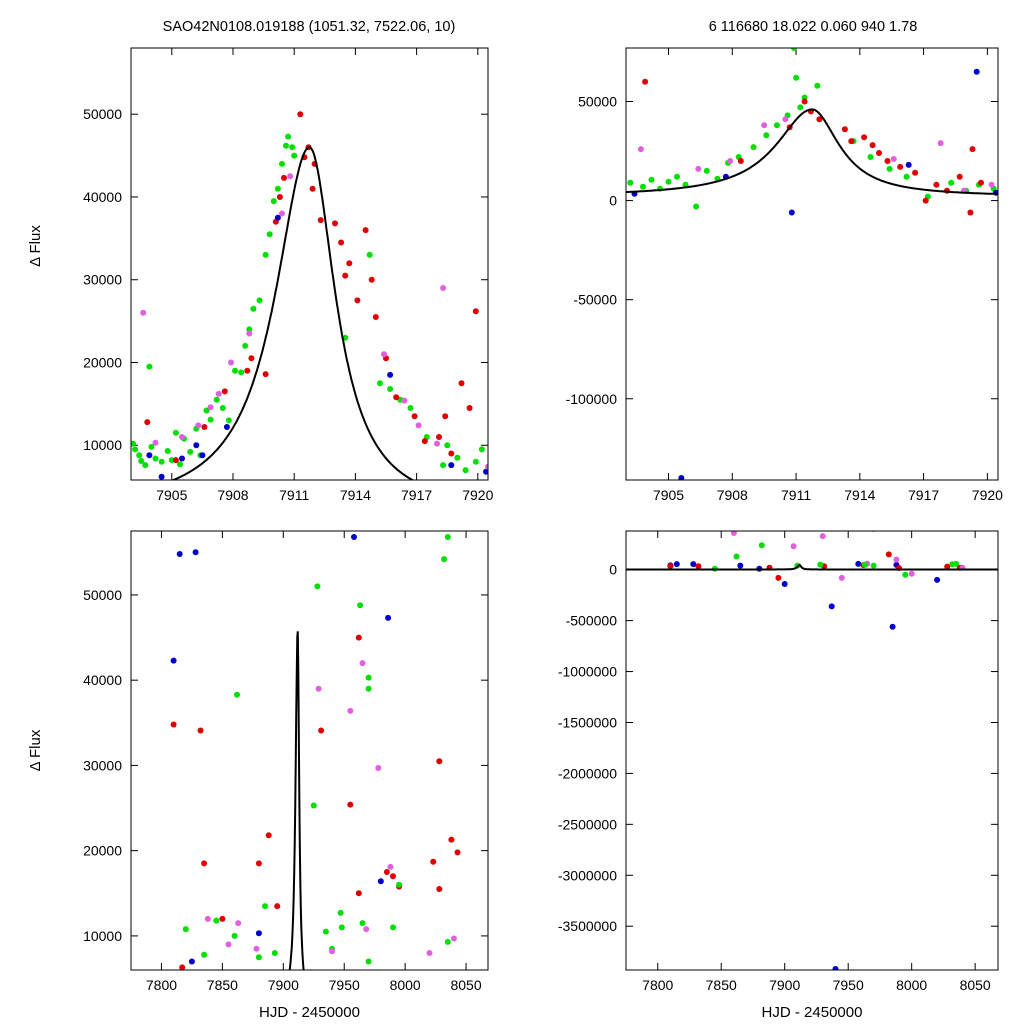 The height and width of the screenshot is (1024, 1024). I want to click on y-tick-label: 50000, so click(102, 114).